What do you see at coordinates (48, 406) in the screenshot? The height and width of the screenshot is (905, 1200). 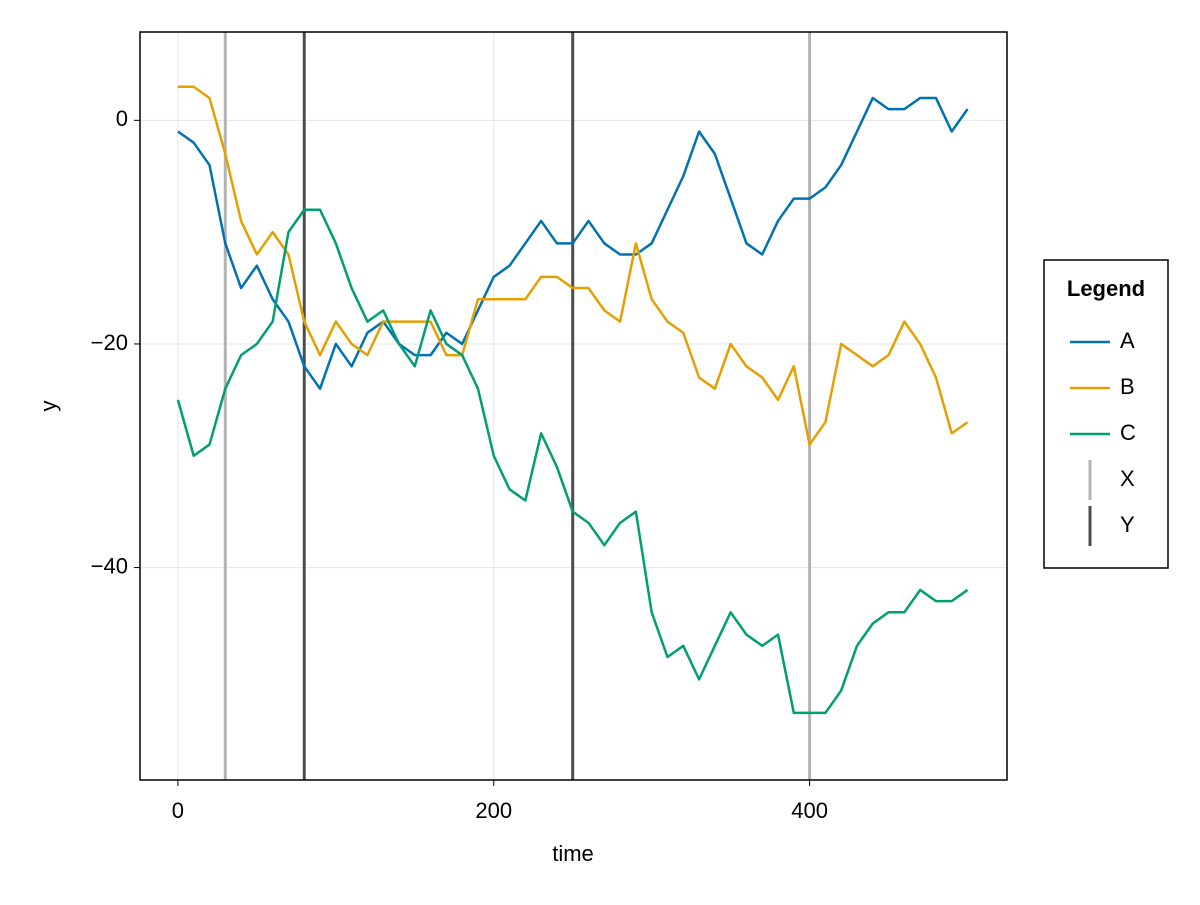 I see `y-axis-label: y` at bounding box center [48, 406].